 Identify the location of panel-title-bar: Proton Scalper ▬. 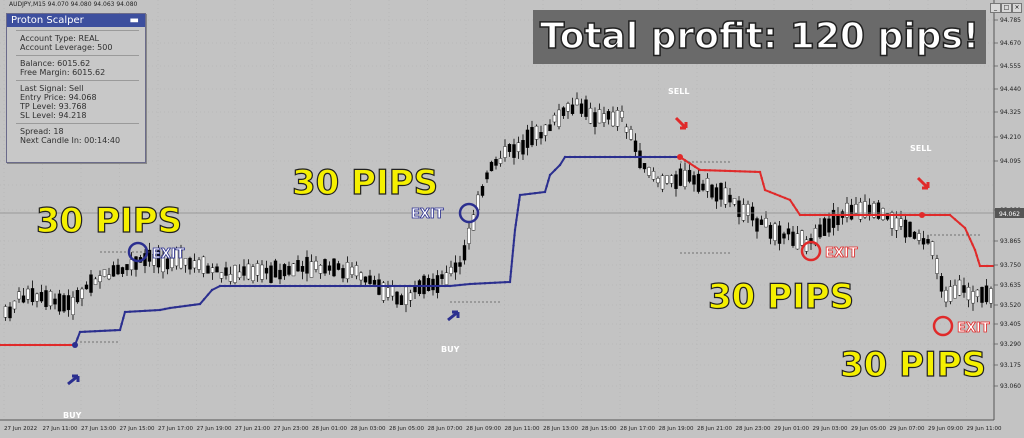
(76, 20).